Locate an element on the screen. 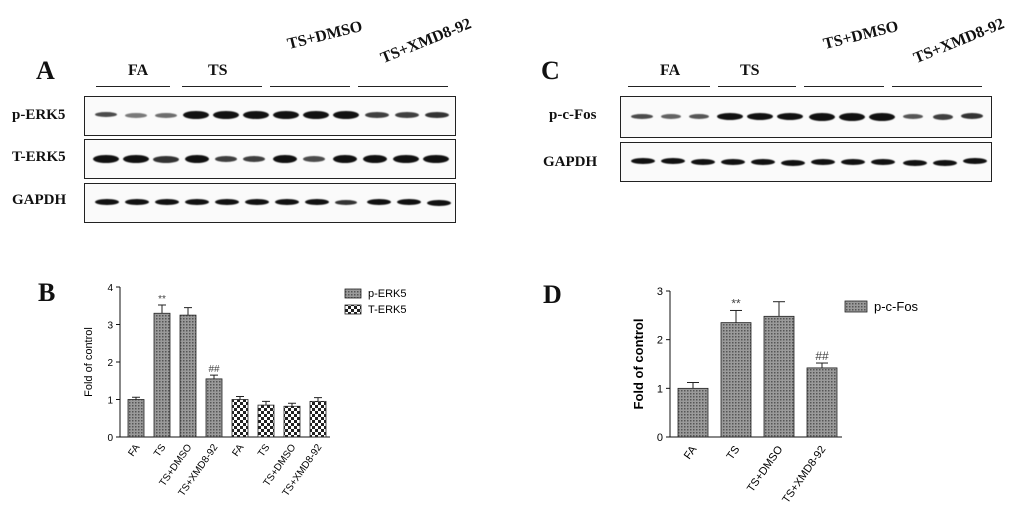 Image resolution: width=1024 pixels, height=507 pixels. blot-c-row-label-gapdh: GAPDH is located at coordinates (570, 162).